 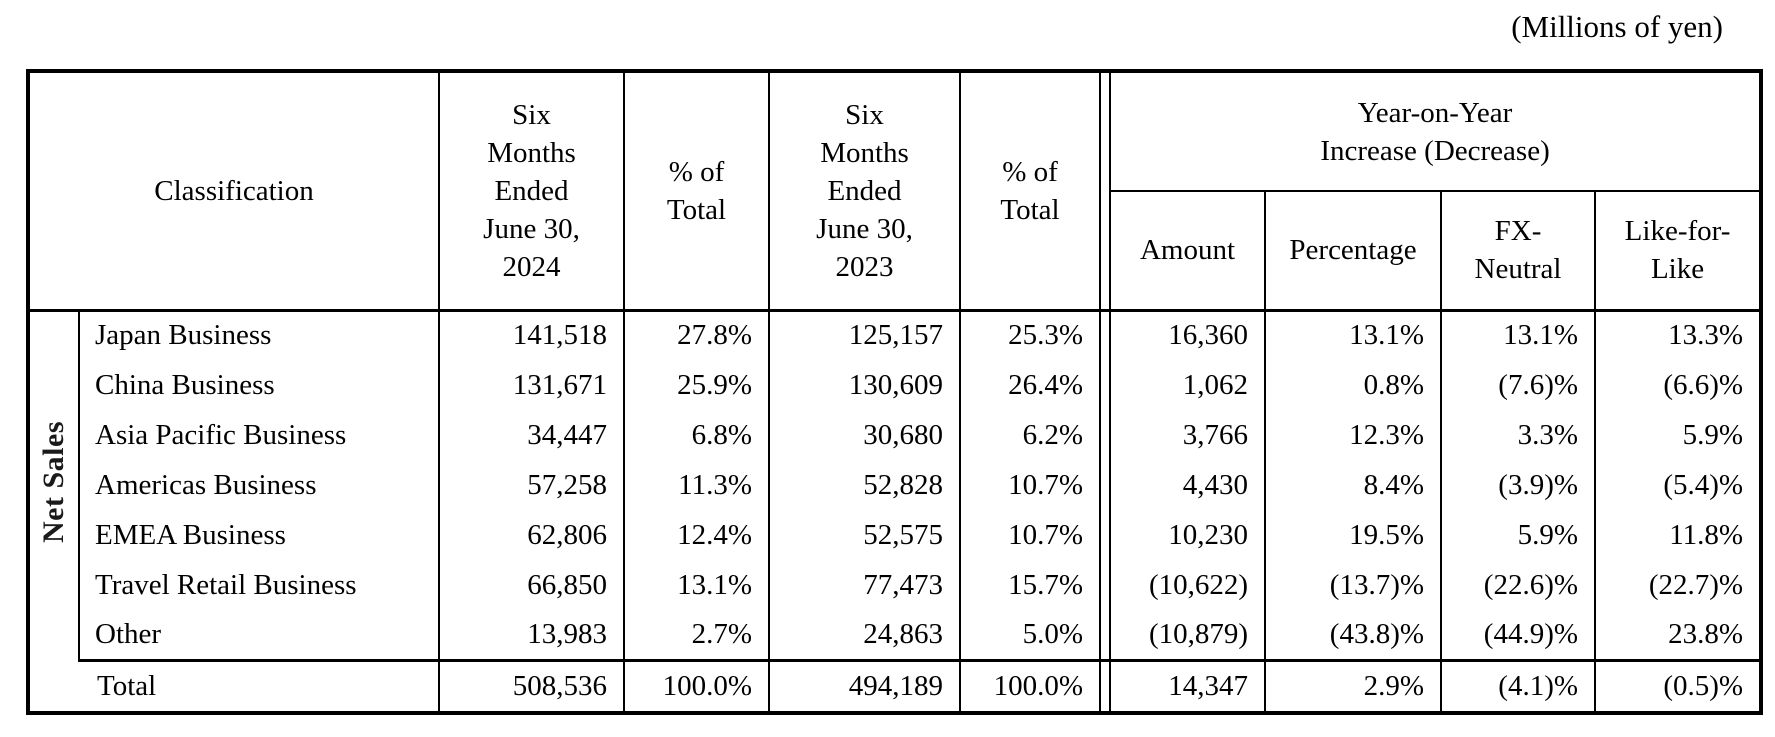 What do you see at coordinates (259, 535) in the screenshot?
I see `cell-business-name: EMEA Business` at bounding box center [259, 535].